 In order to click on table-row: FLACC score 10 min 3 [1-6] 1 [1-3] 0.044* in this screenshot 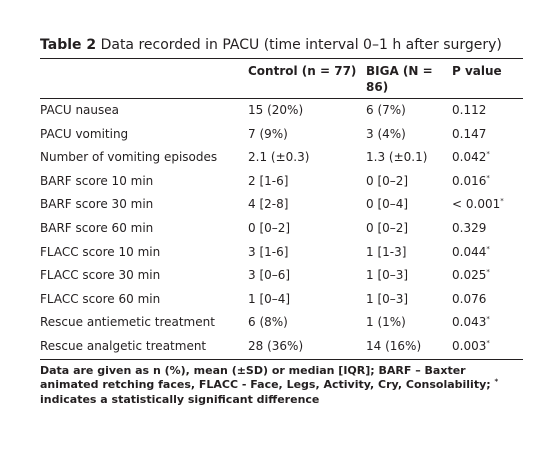, I will do `click(281, 253)`.